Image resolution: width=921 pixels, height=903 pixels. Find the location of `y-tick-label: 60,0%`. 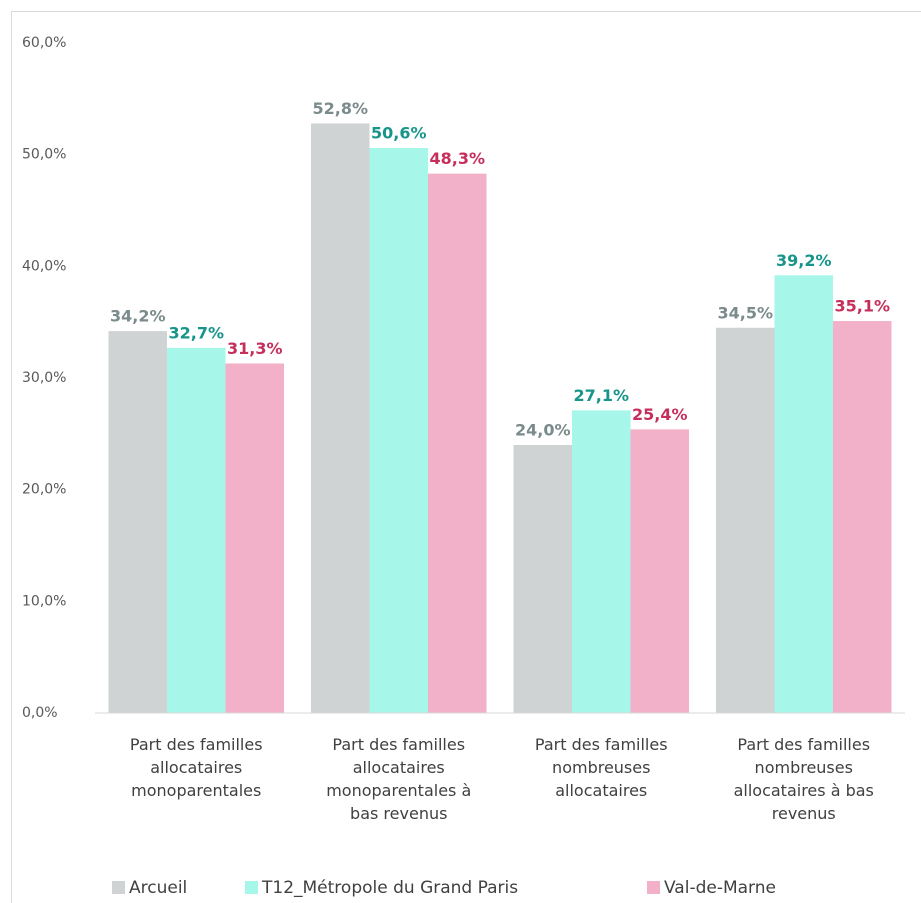

y-tick-label: 60,0% is located at coordinates (44, 43).